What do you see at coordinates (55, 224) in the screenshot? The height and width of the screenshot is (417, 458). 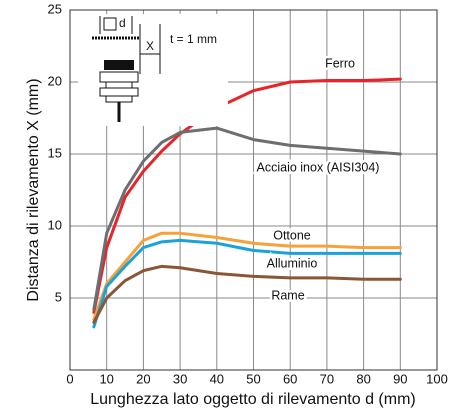 I see `y-tick-label: 10` at bounding box center [55, 224].